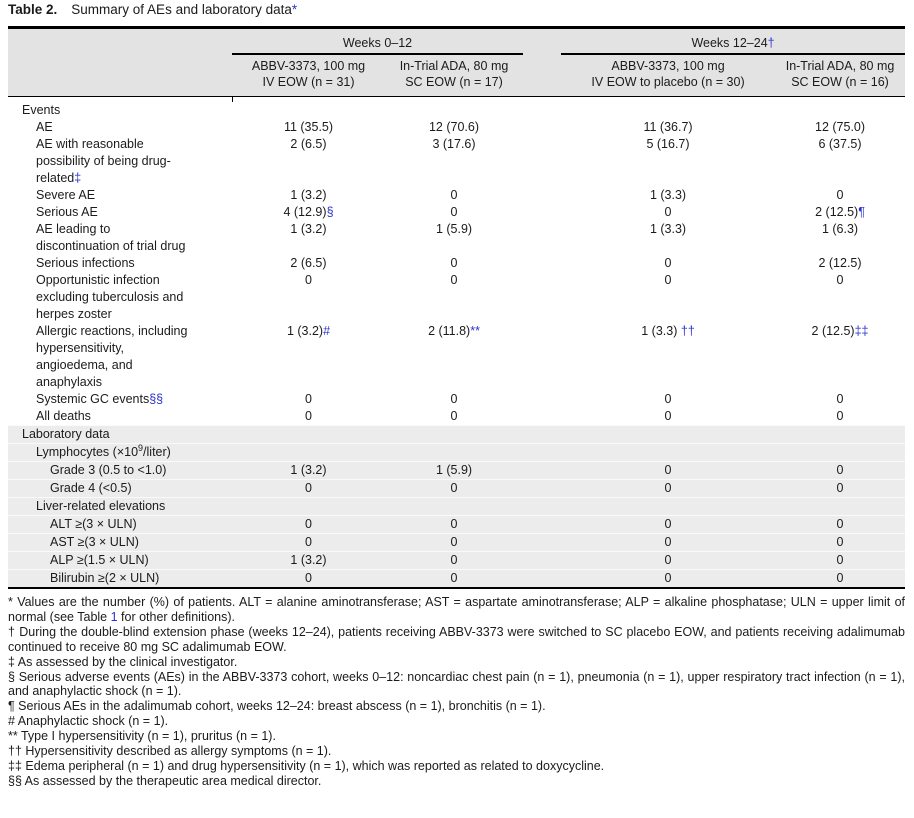 This screenshot has height=818, width=914. I want to click on row-label: All deaths, so click(63, 416).